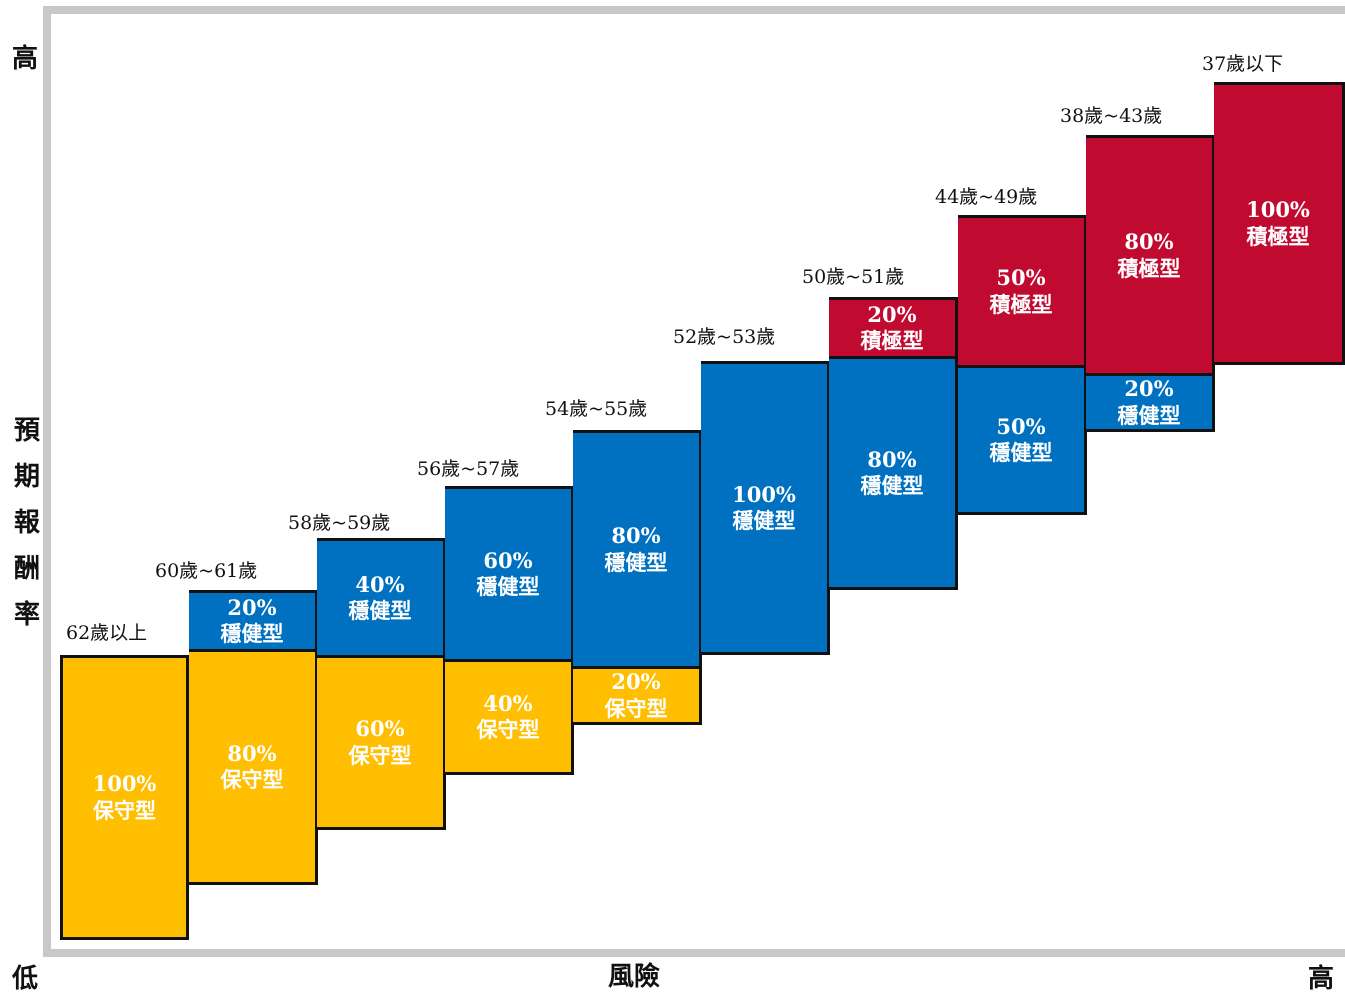 This screenshot has height=996, width=1345. I want to click on segment-label: 40% 穩健型, so click(380, 598).